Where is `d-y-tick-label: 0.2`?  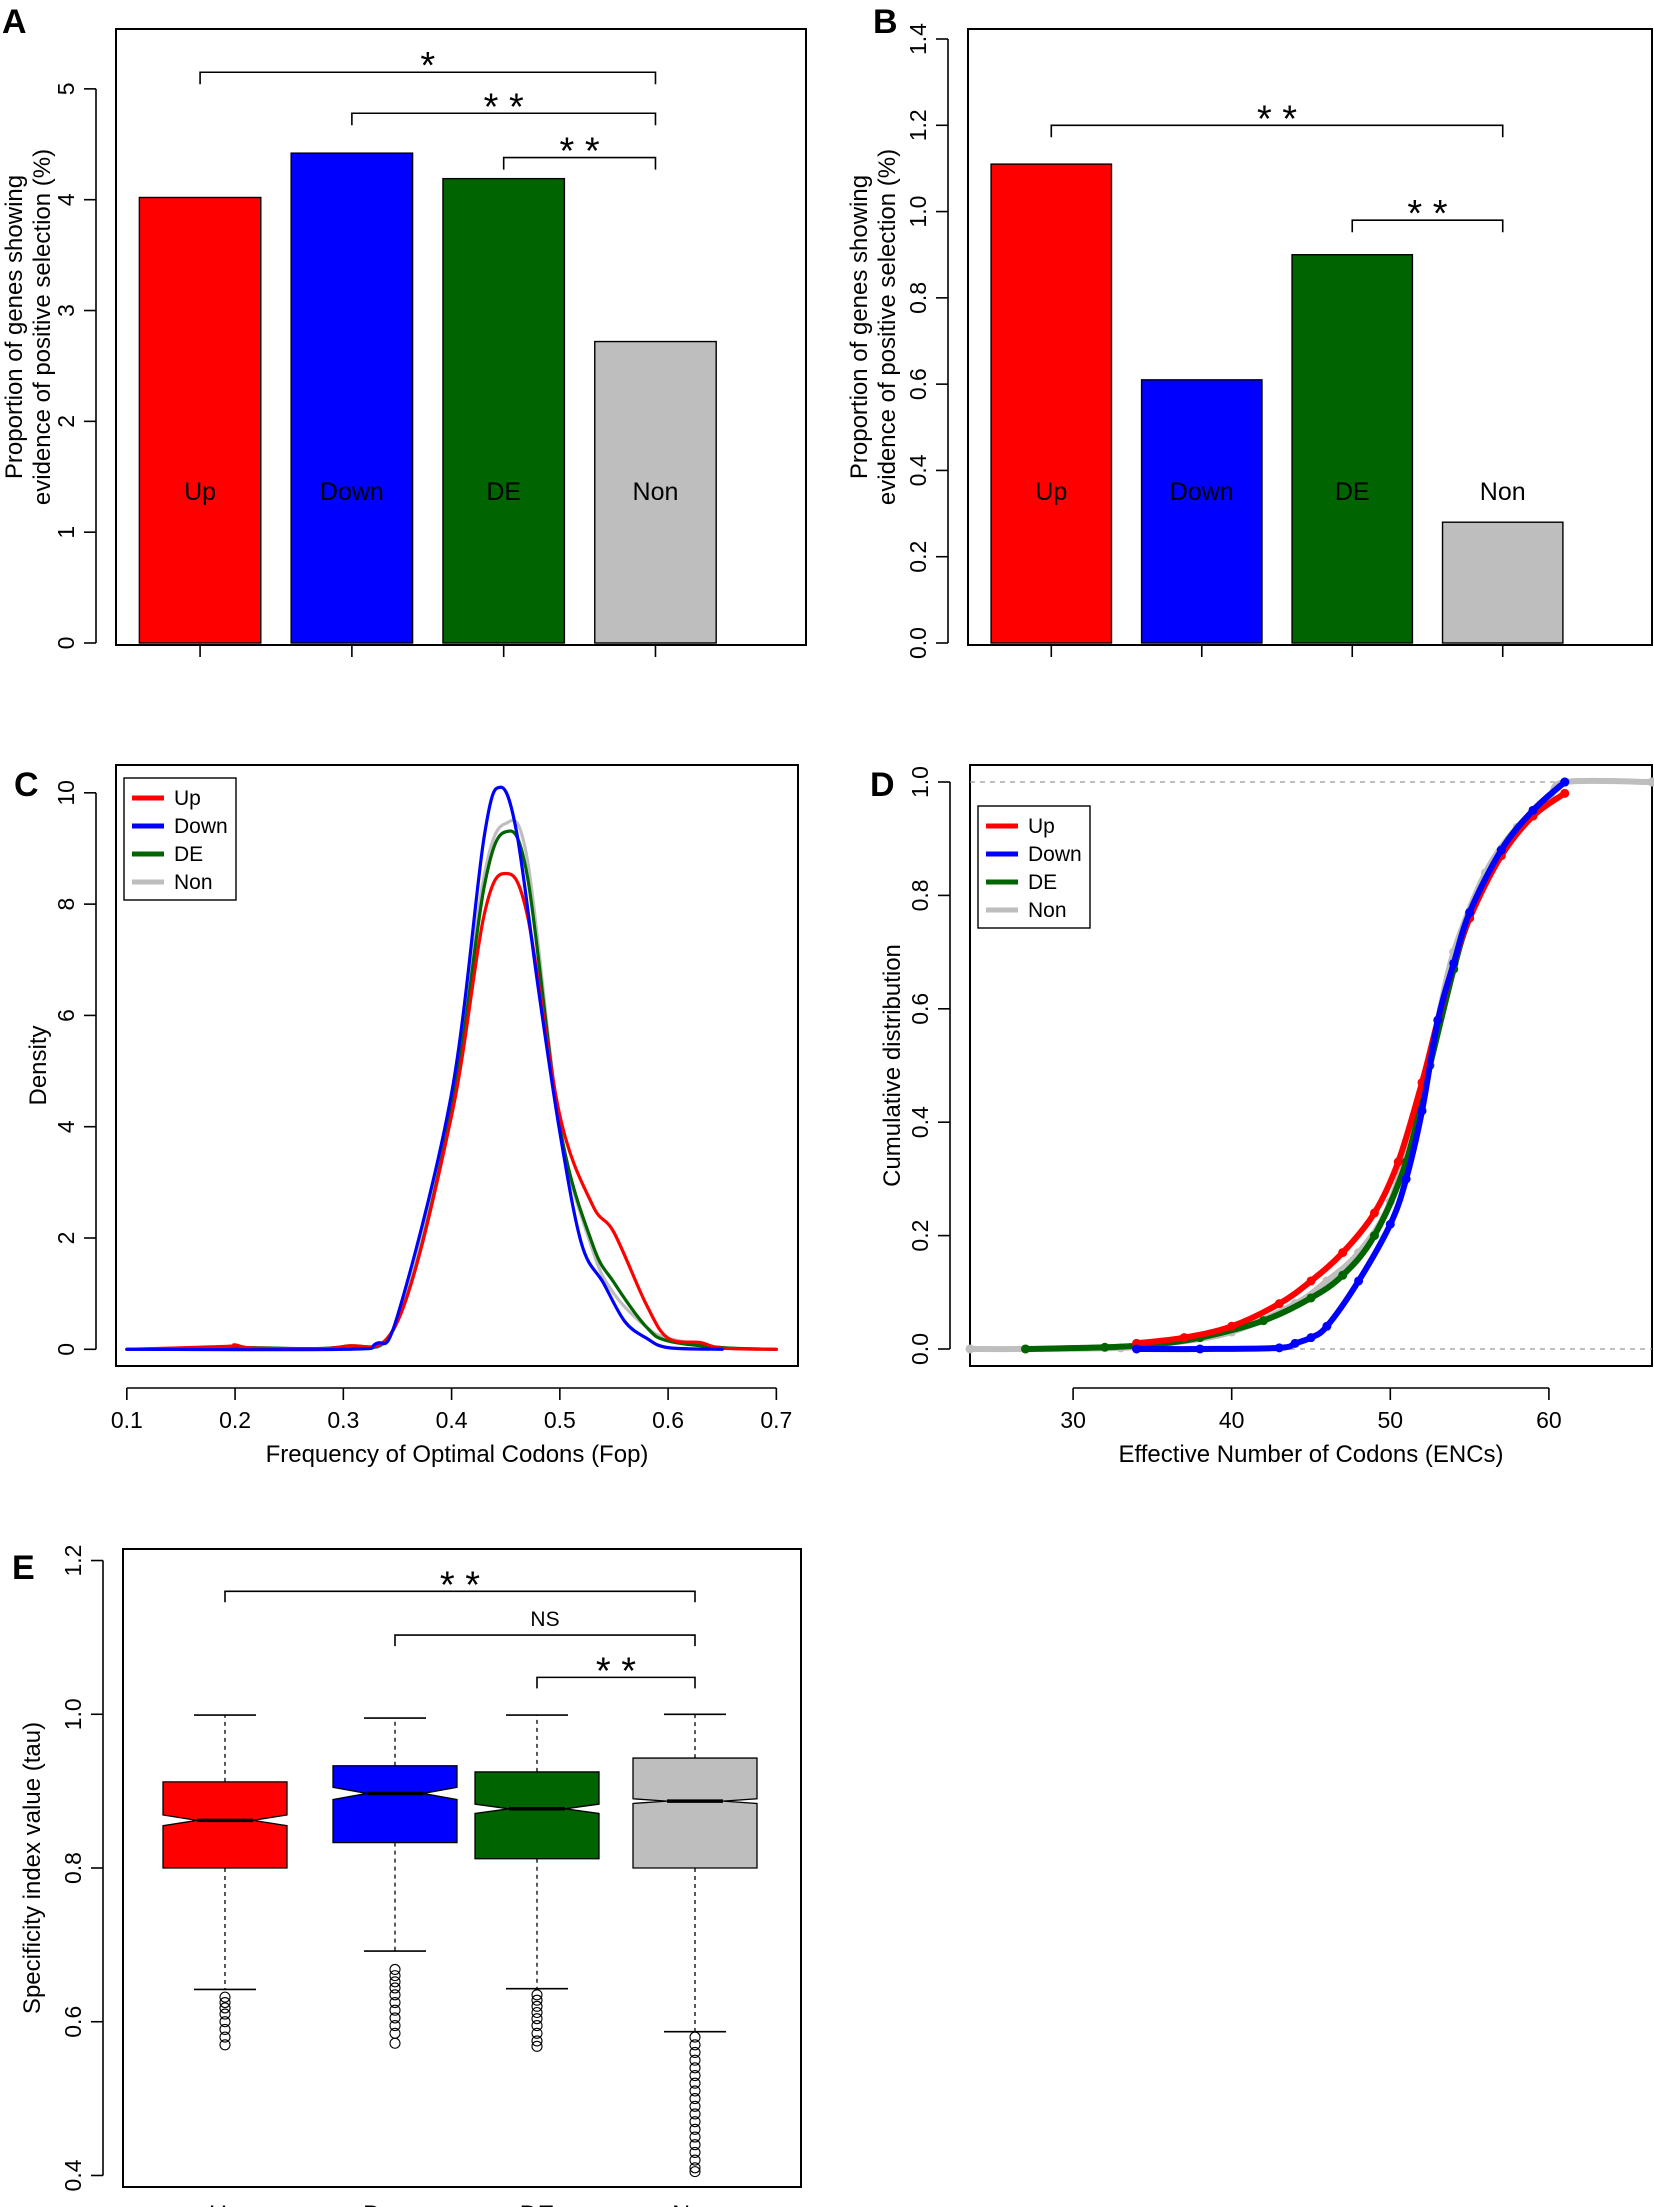 d-y-tick-label: 0.2 is located at coordinates (920, 1236).